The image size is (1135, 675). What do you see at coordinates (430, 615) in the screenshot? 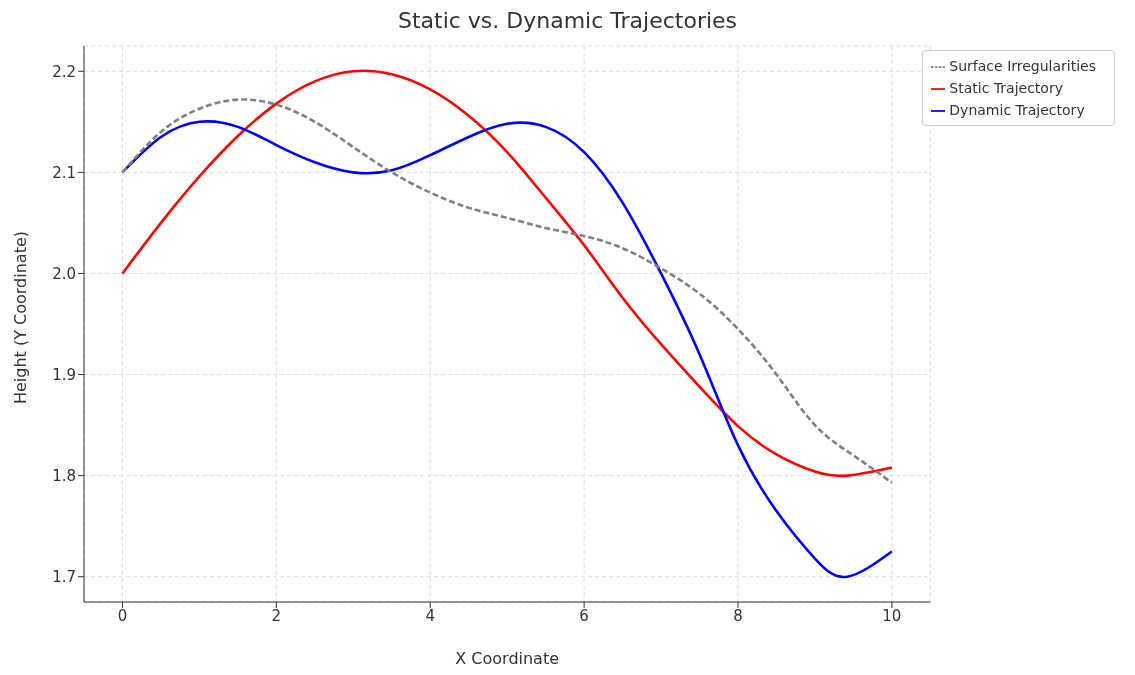
I see `x-tick-label: 4` at bounding box center [430, 615].